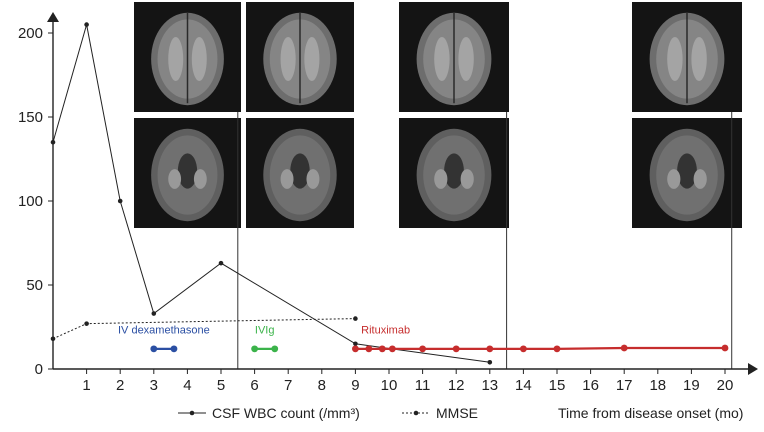 This screenshot has width=764, height=432. I want to click on x-tick-label: 12, so click(456, 385).